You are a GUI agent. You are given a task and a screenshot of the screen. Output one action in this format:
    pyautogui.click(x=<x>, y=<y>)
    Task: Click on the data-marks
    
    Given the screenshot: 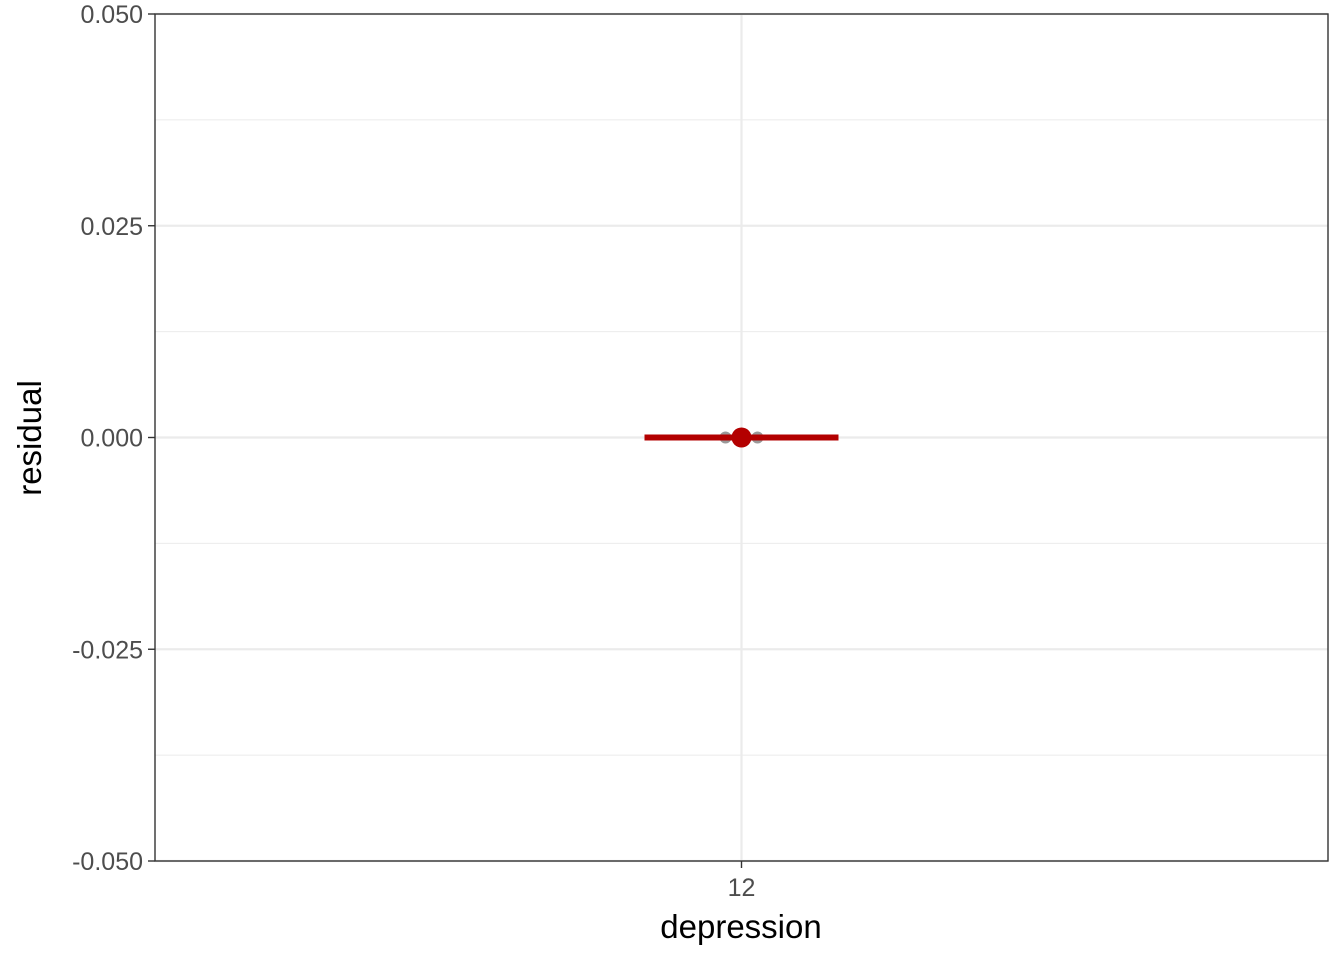 What is the action you would take?
    pyautogui.click(x=741, y=437)
    